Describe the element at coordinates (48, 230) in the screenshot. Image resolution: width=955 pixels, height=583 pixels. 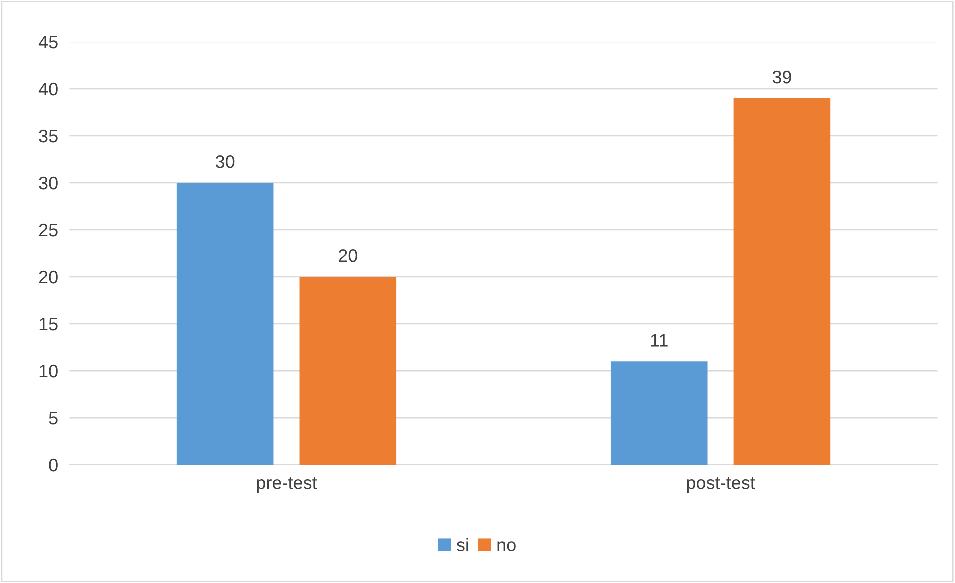
I see `y-tick-label: 25` at that location.